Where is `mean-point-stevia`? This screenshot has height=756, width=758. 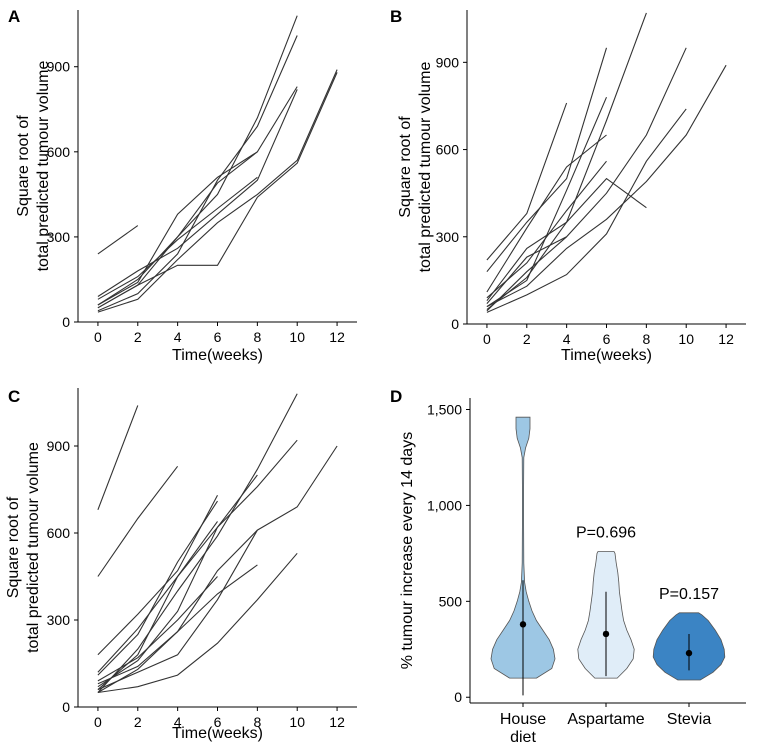 mean-point-stevia is located at coordinates (689, 653).